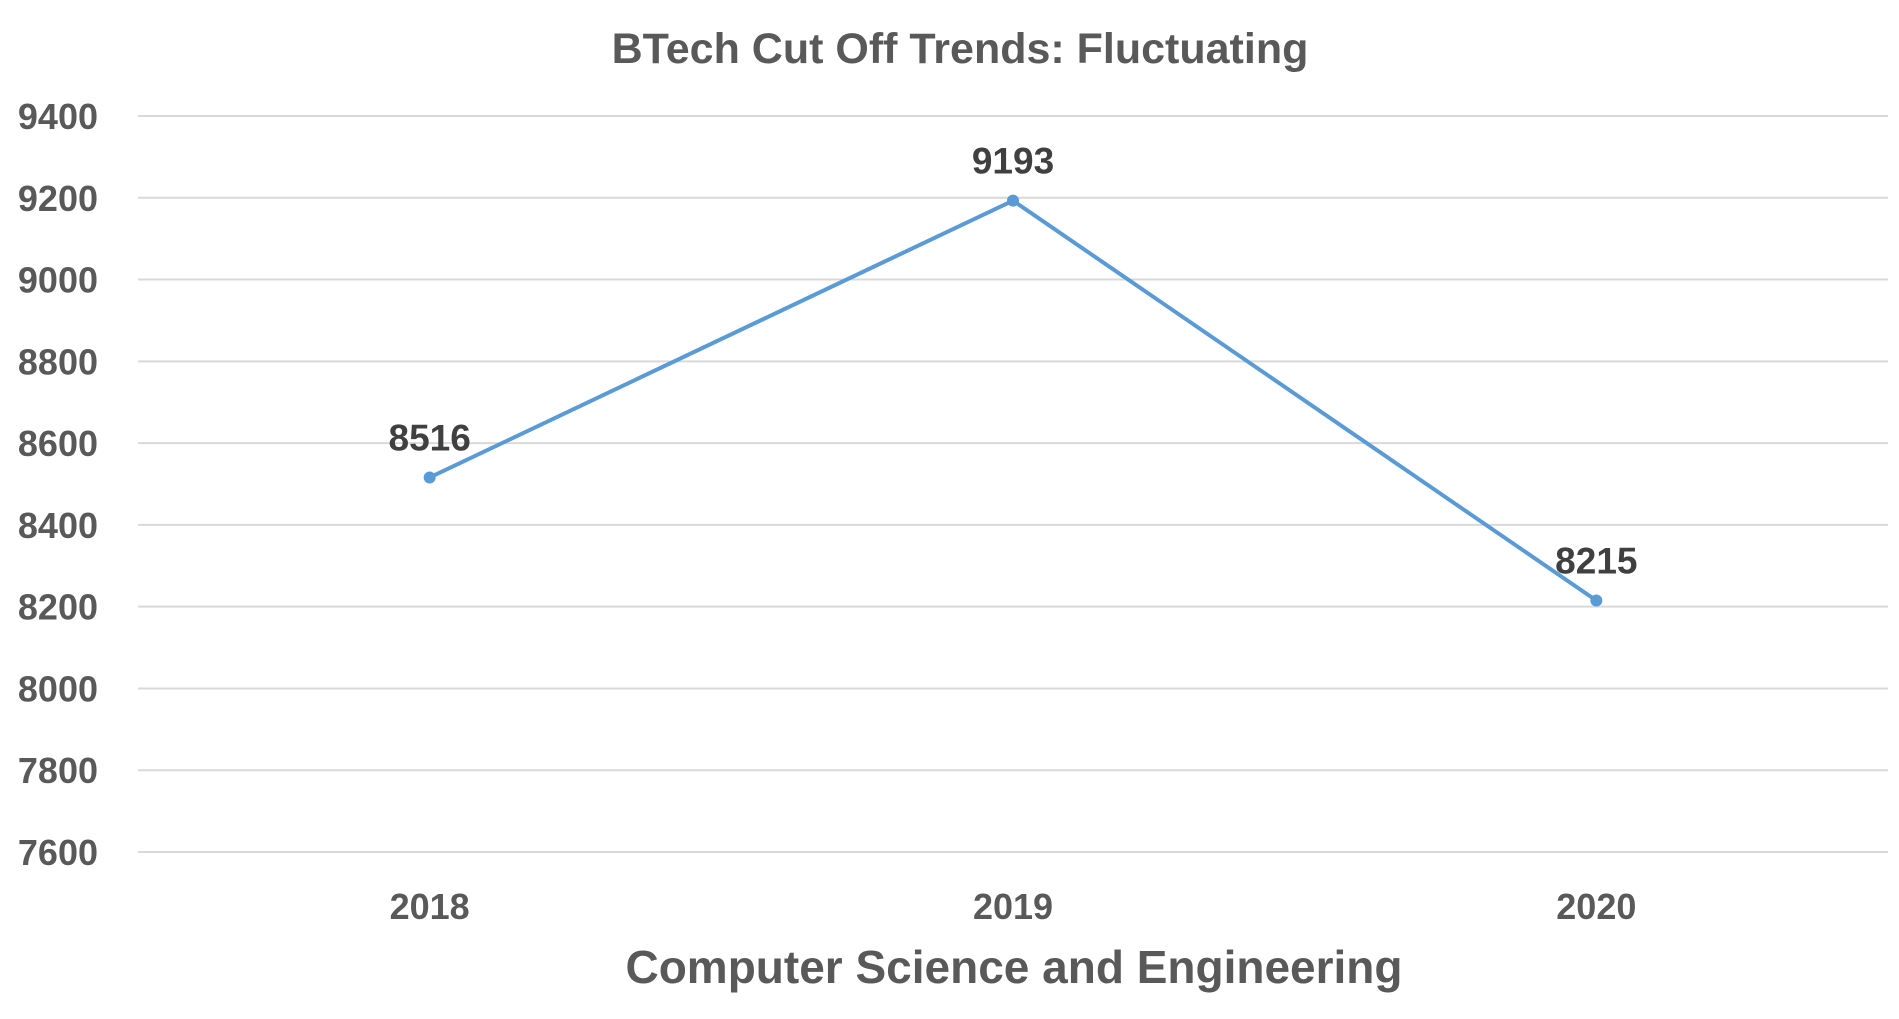  What do you see at coordinates (960, 49) in the screenshot?
I see `chart-title: BTech Cut Off Trends: Fluctuating` at bounding box center [960, 49].